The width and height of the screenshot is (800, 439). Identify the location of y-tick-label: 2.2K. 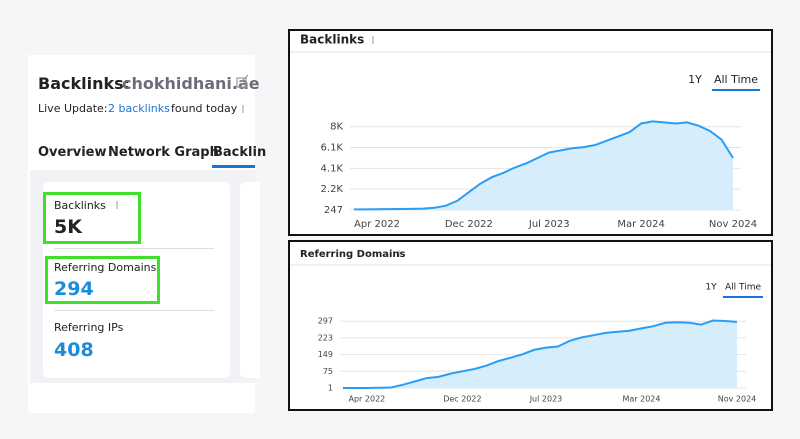
(332, 189).